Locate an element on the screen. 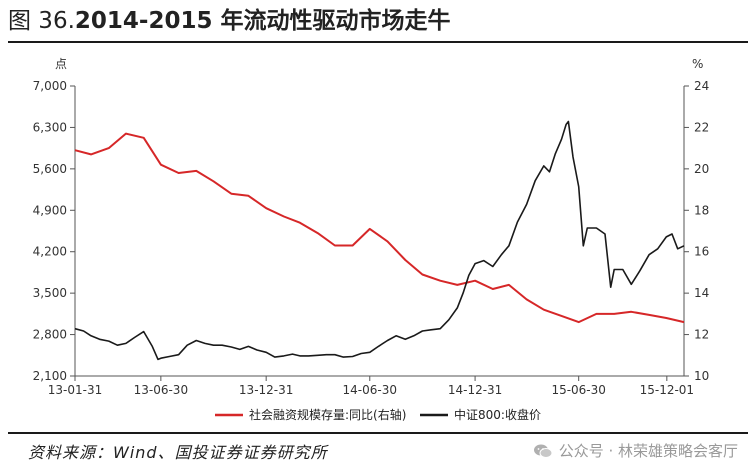 The width and height of the screenshot is (756, 474). x-tick-label: 13-01-31 is located at coordinates (75, 390).